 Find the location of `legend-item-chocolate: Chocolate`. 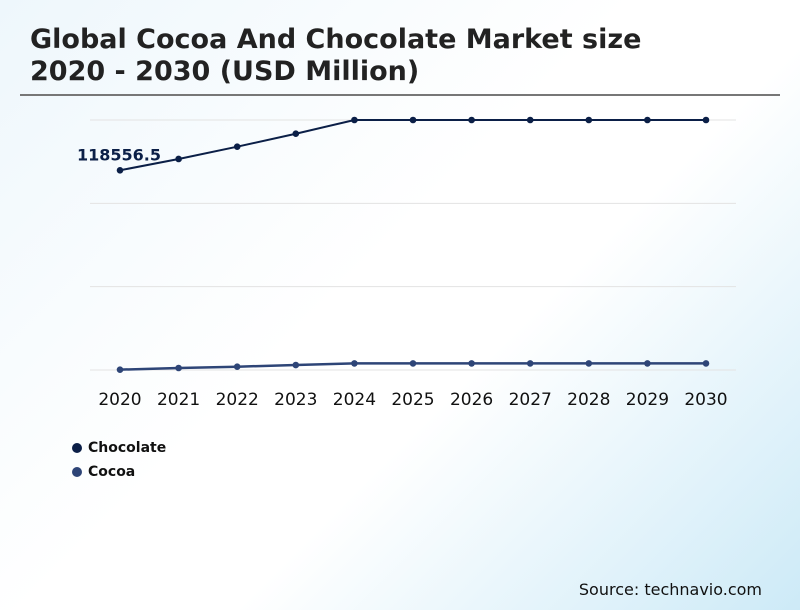

legend-item-chocolate: Chocolate is located at coordinates (119, 448).